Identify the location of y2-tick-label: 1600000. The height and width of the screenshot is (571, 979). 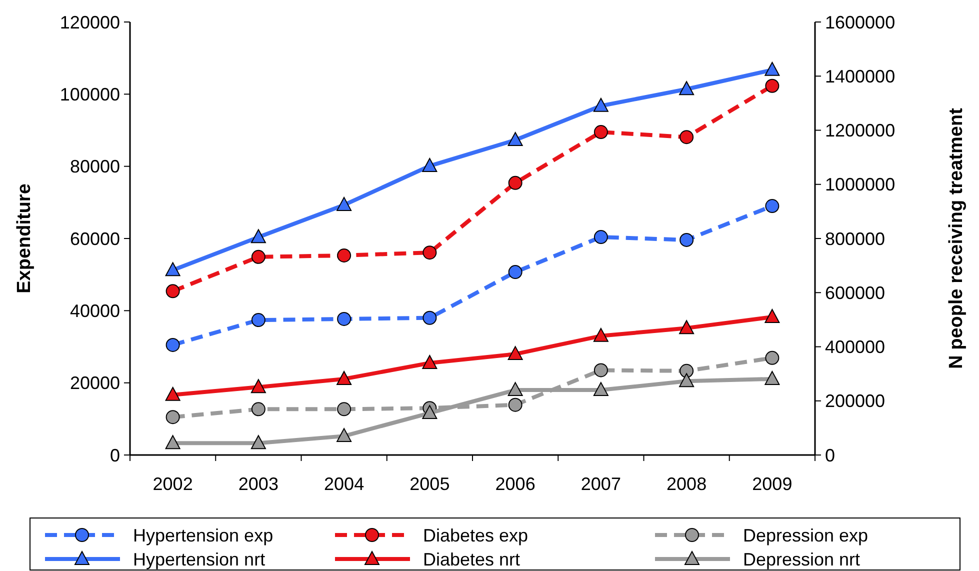
(860, 22).